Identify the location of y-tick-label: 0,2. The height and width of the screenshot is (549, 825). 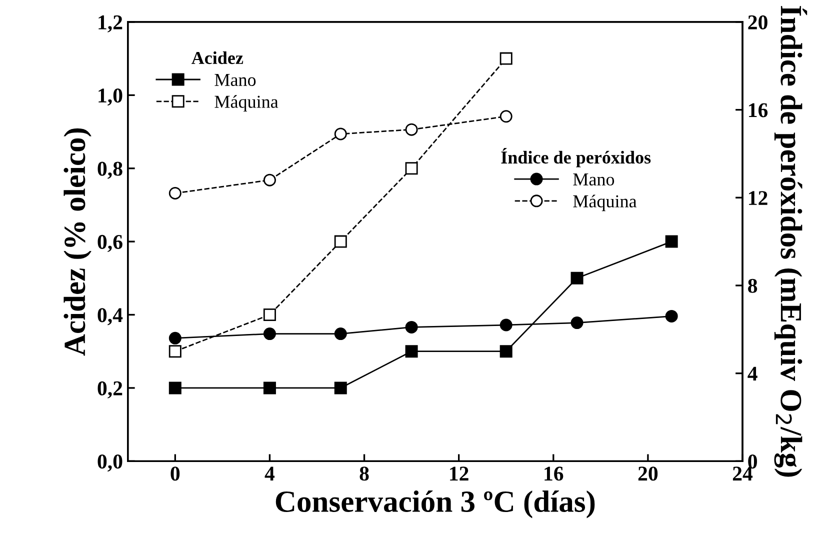
(110, 389).